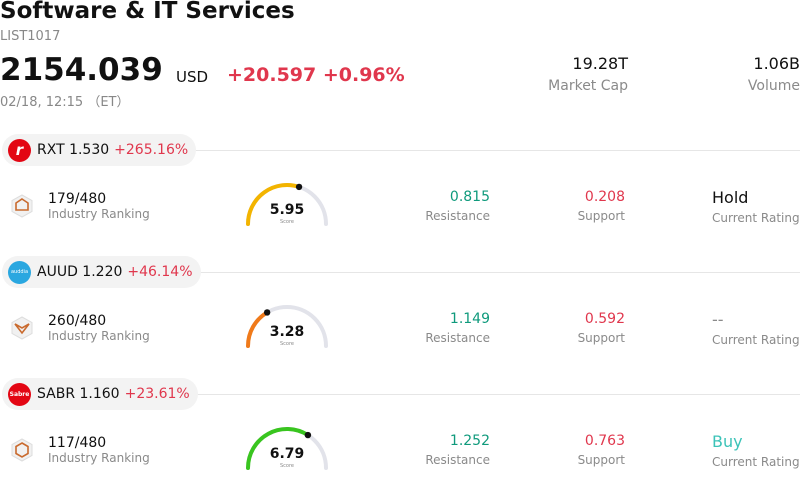  Describe the element at coordinates (77, 321) in the screenshot. I see `industry-rank-value: 260/480` at that location.